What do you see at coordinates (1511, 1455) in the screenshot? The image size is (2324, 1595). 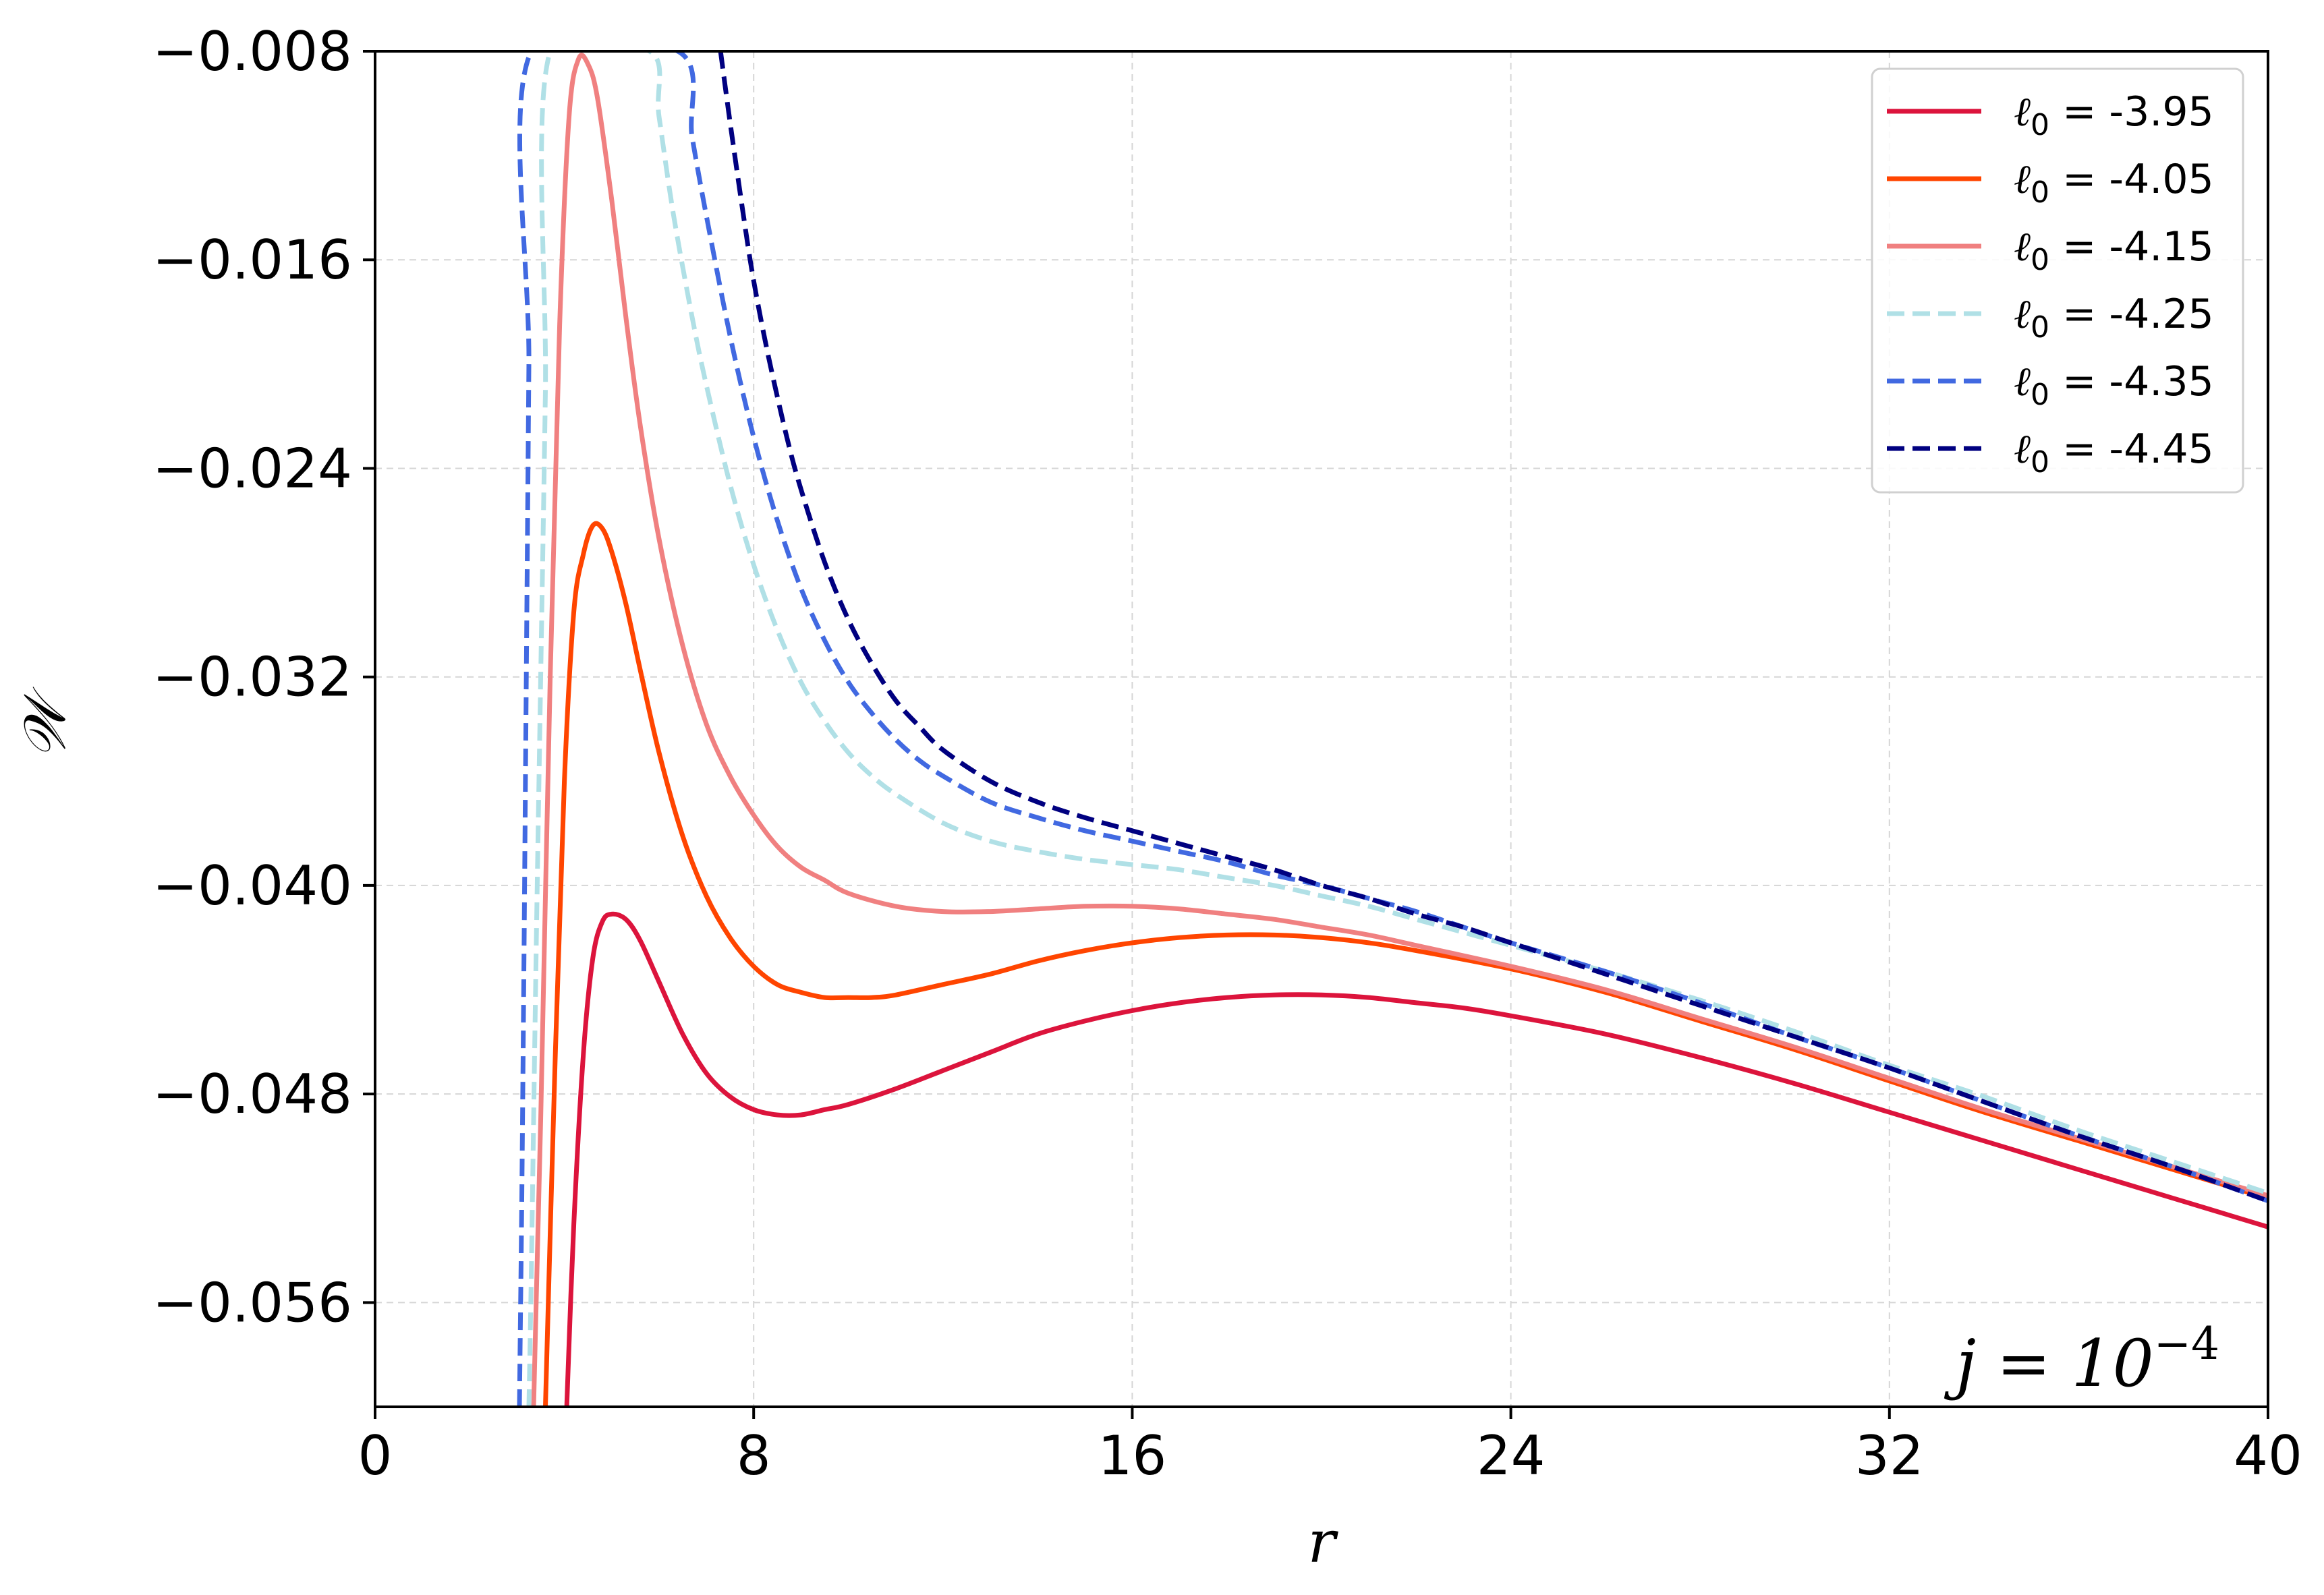 I see `x-tick-label: 24` at bounding box center [1511, 1455].